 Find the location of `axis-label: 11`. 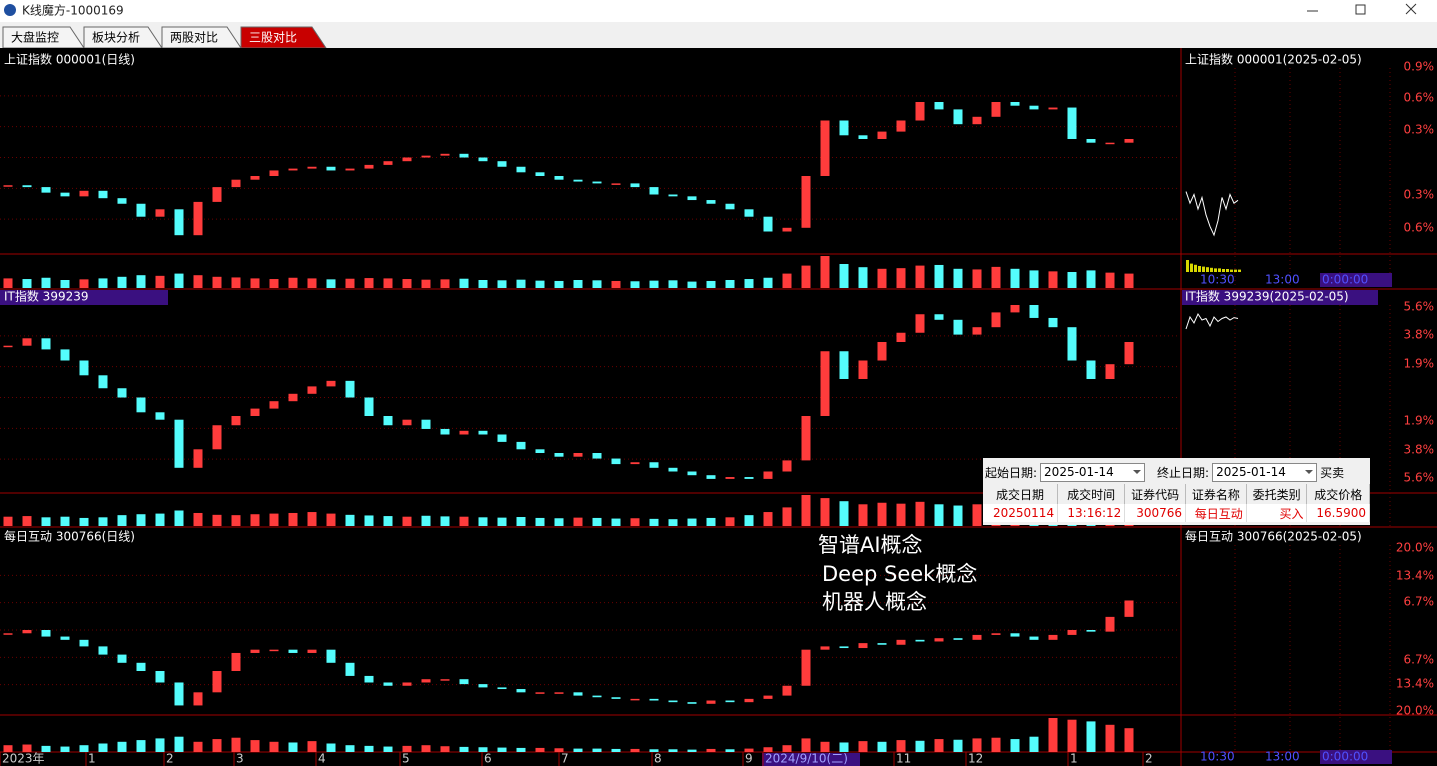

axis-label: 11 is located at coordinates (903, 759).